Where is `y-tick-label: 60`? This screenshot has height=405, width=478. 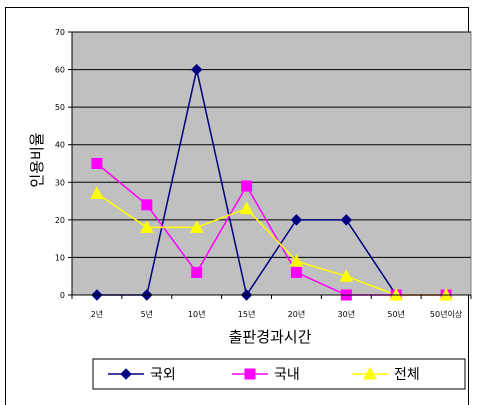
y-tick-label: 60 is located at coordinates (60, 70).